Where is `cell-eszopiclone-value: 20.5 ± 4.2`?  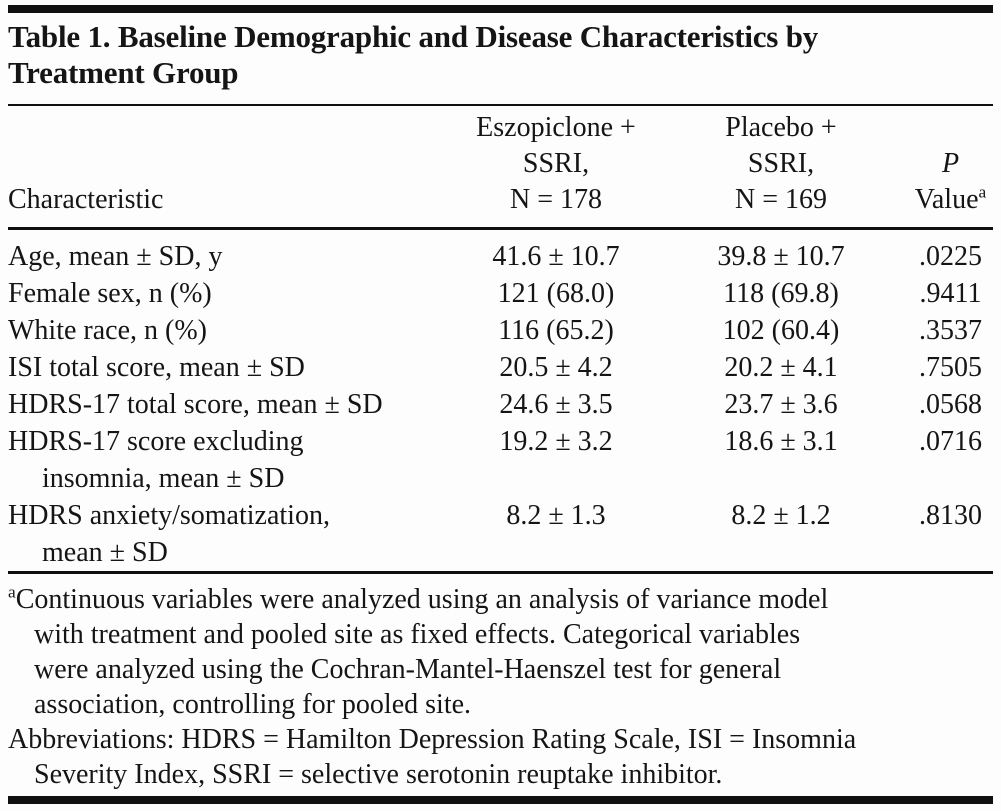 cell-eszopiclone-value: 20.5 ± 4.2 is located at coordinates (556, 367).